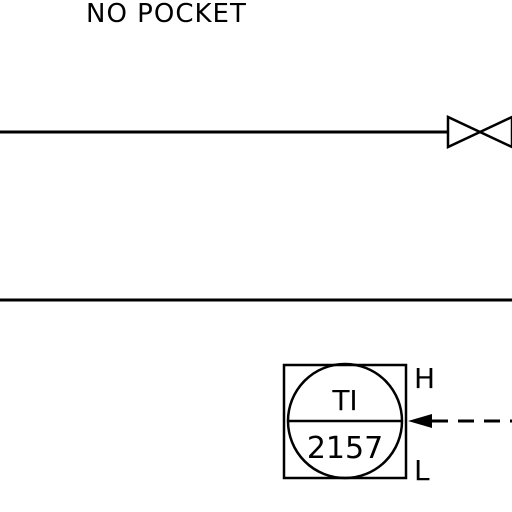 This screenshot has height=512, width=512. I want to click on instrument-tag: TI, so click(344, 400).